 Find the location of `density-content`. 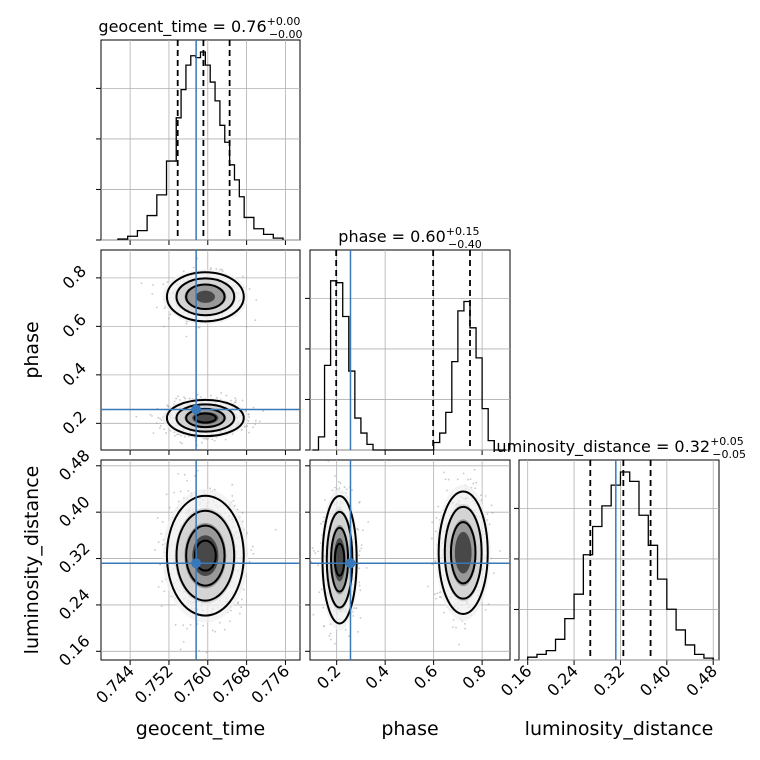

density-content is located at coordinates (405, 550).